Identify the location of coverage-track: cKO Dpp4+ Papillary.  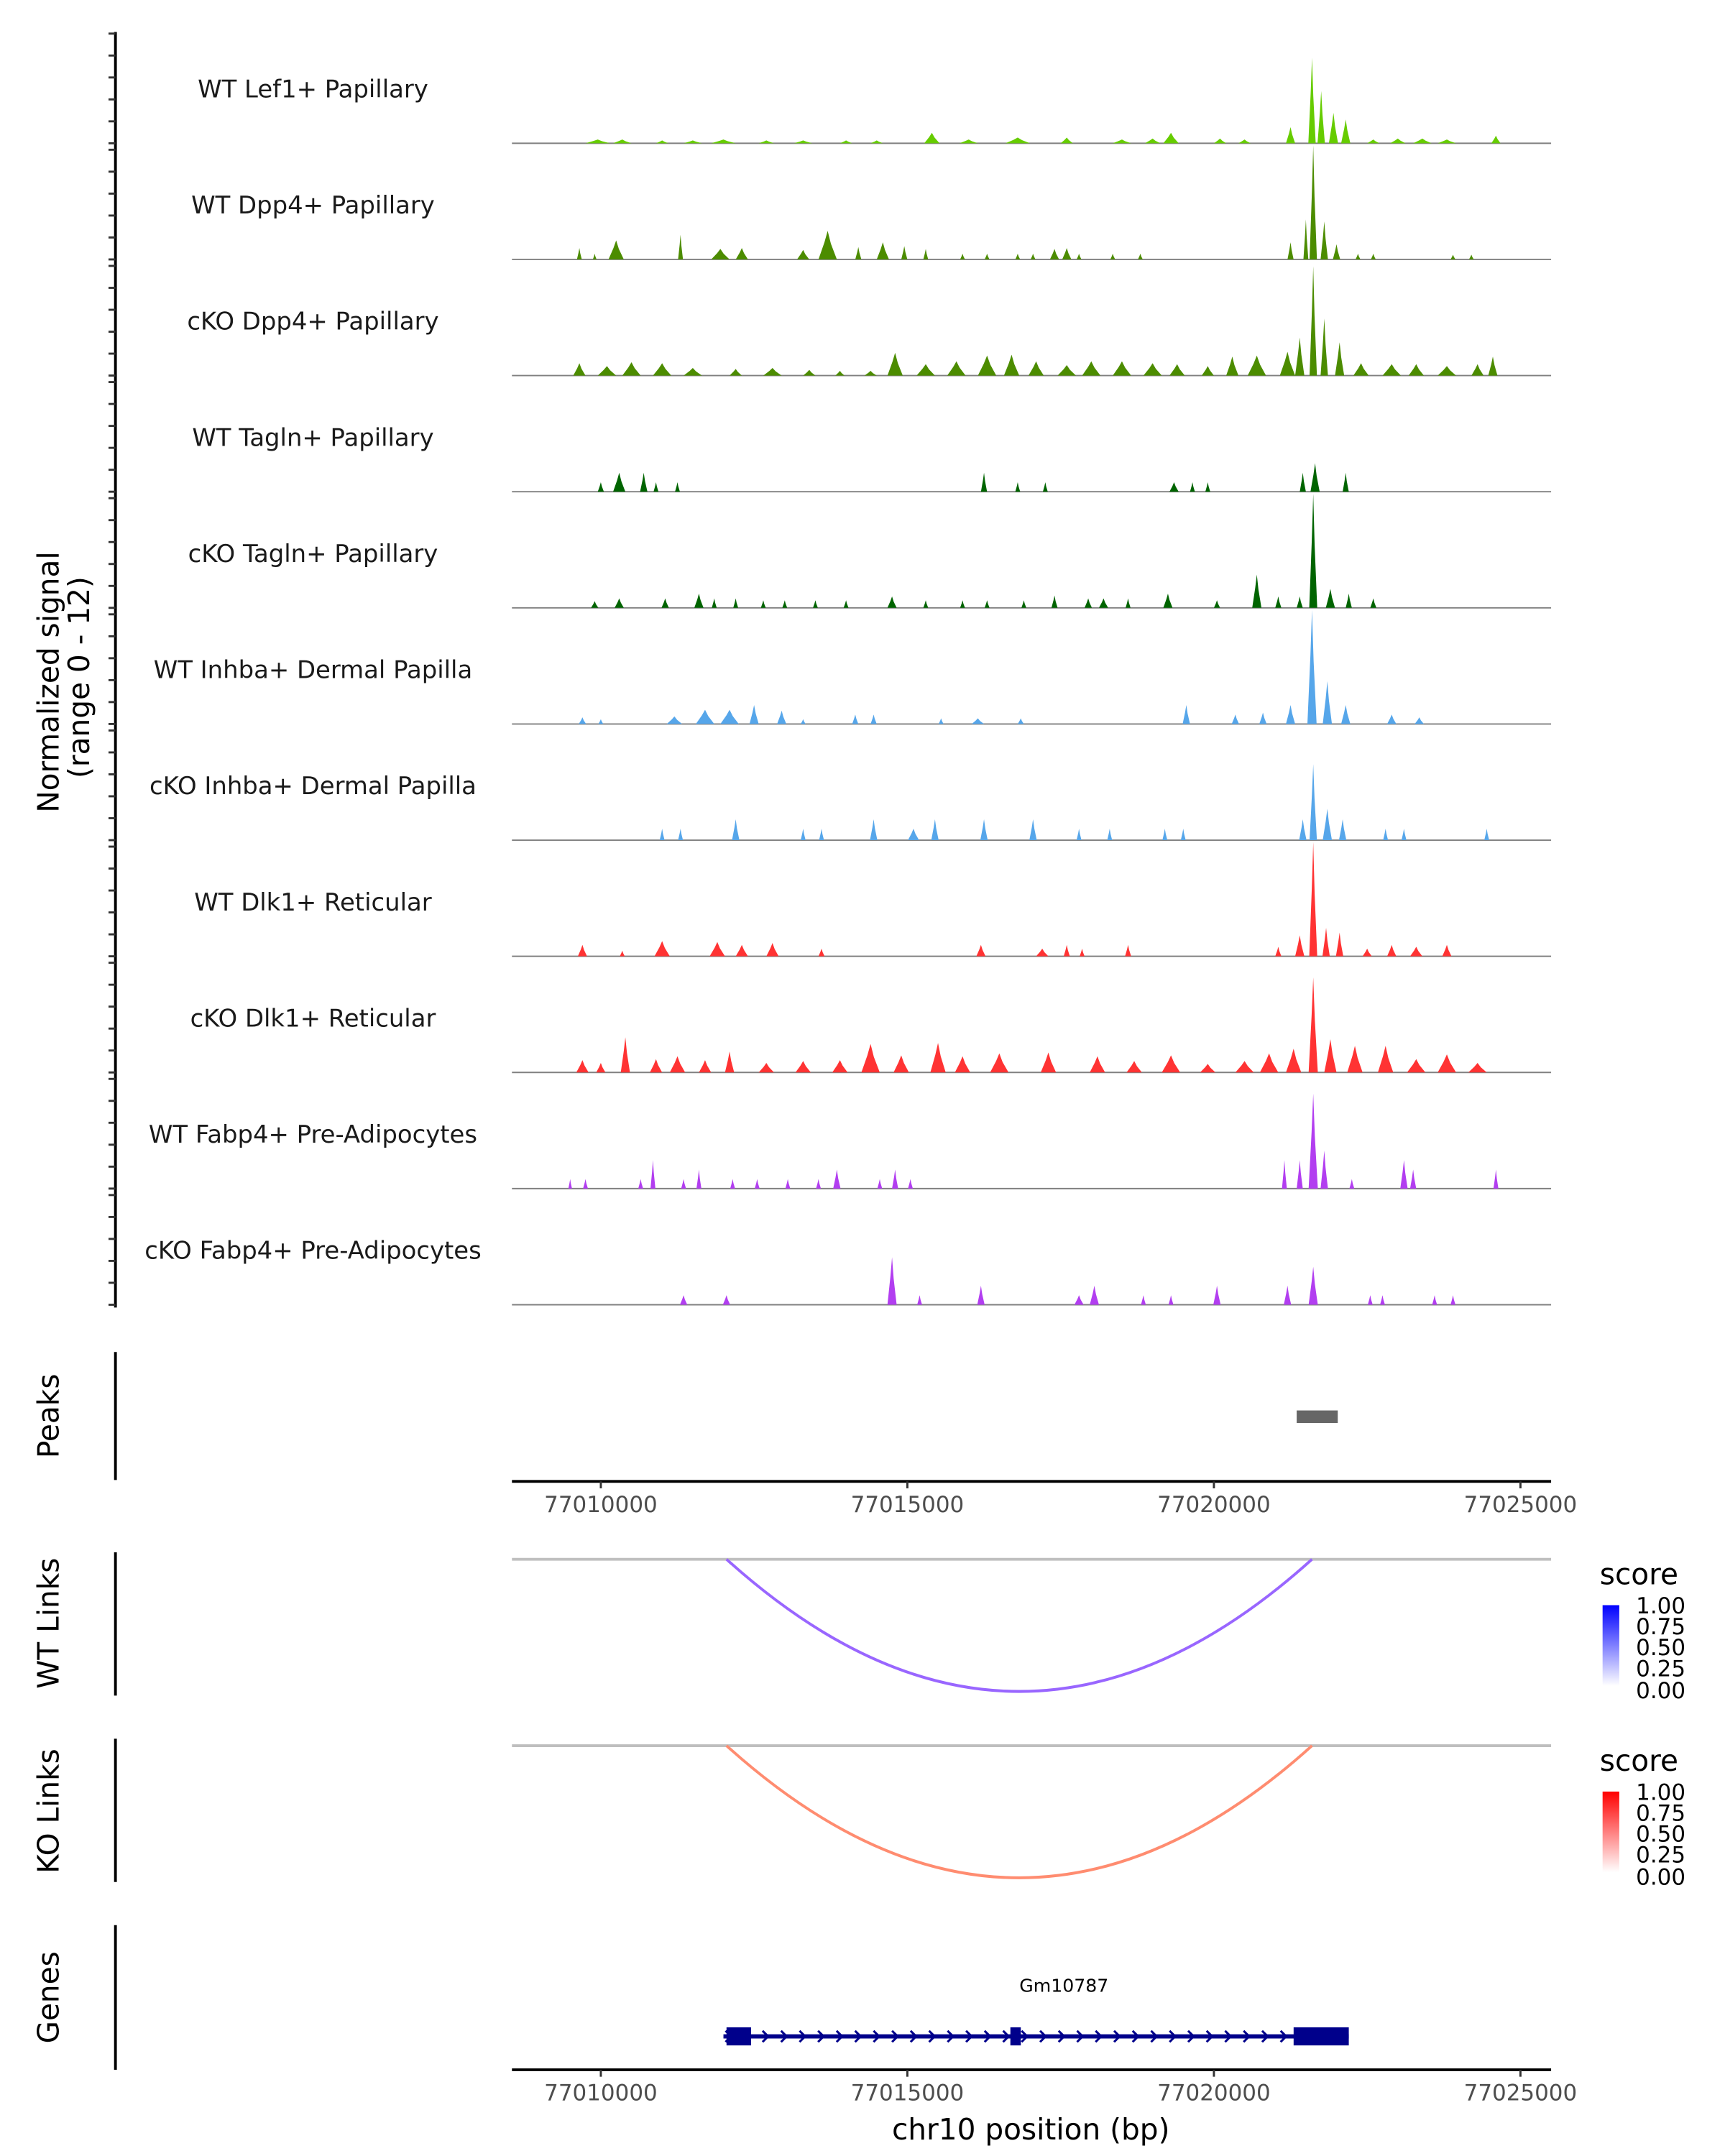
(869, 321).